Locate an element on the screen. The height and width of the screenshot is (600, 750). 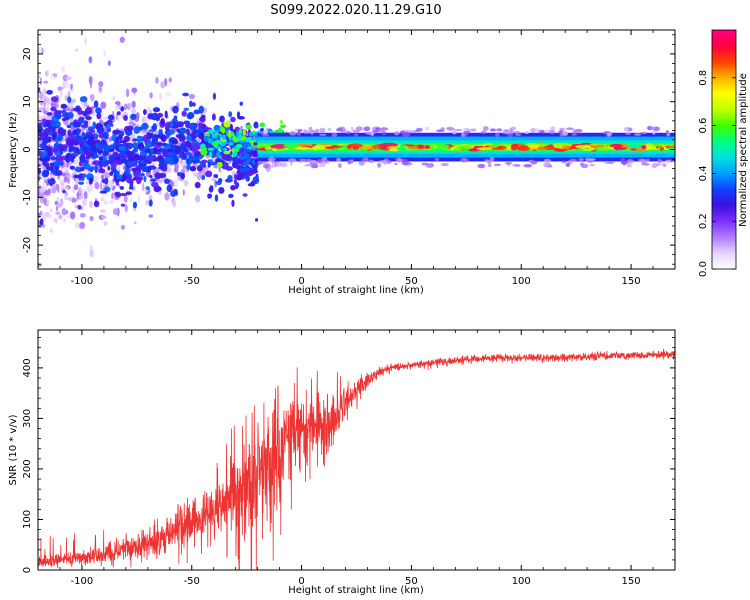
snr-x-tick-label: 50 is located at coordinates (411, 581).